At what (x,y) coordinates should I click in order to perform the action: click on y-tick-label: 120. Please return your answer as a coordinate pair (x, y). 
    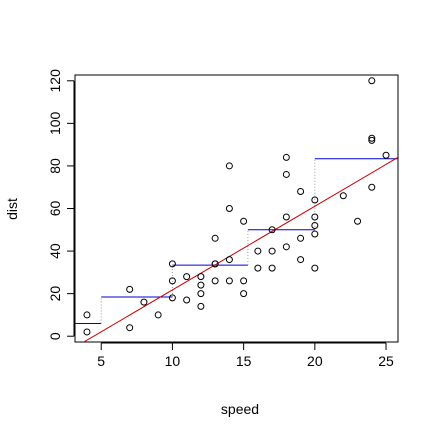
    Looking at the image, I should click on (55, 81).